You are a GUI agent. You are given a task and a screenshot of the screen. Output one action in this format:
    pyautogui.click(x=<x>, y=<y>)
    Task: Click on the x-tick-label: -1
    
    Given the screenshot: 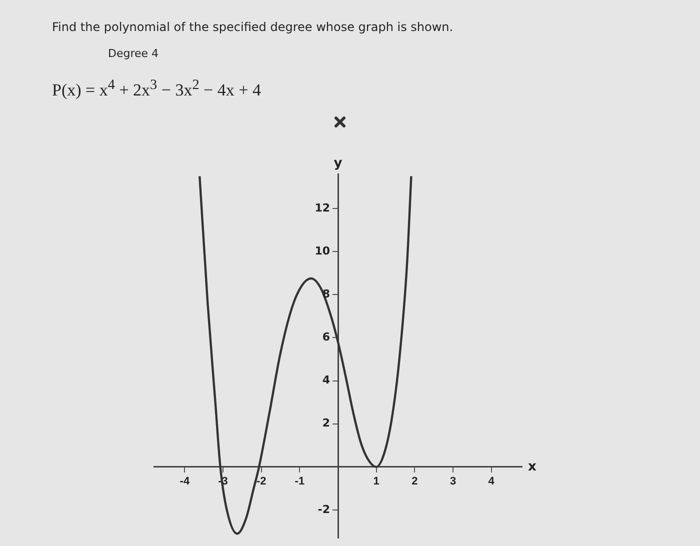 What is the action you would take?
    pyautogui.click(x=299, y=482)
    